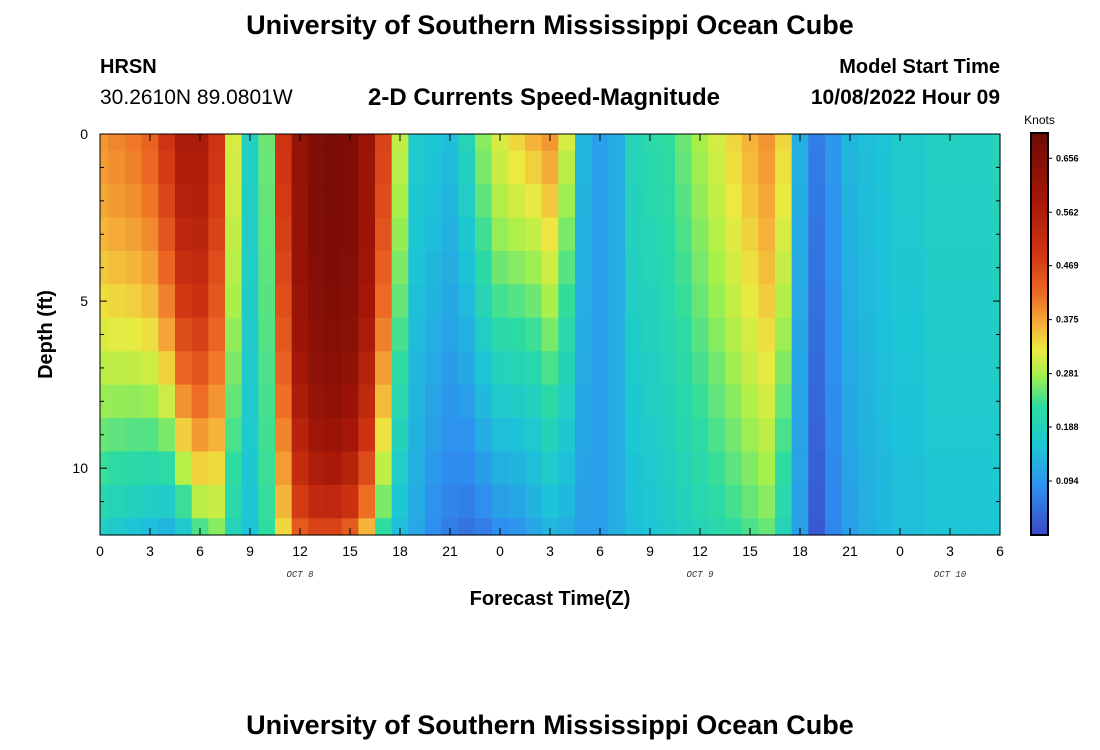  I want to click on colorbar-tick-label: 0.281, so click(1067, 374).